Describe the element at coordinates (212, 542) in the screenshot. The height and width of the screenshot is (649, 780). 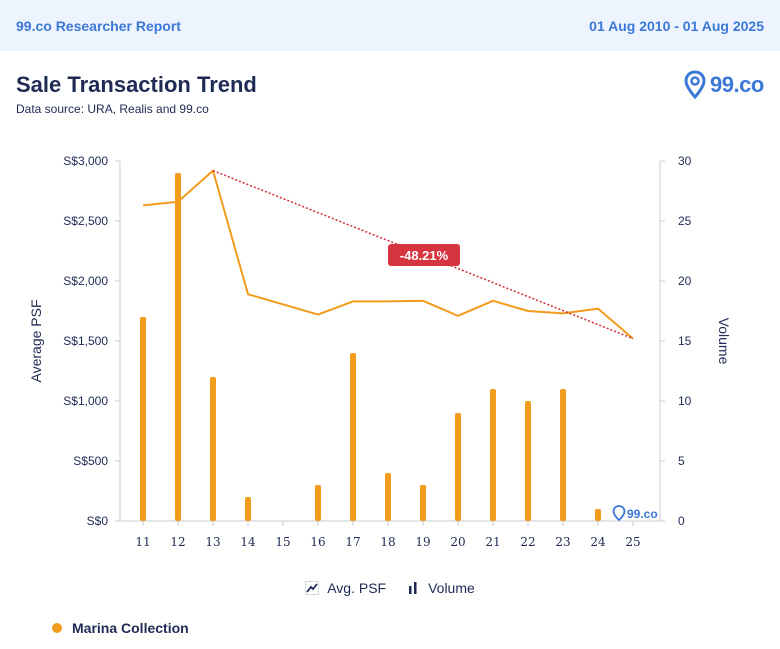
I see `x-tick-label: 13` at that location.